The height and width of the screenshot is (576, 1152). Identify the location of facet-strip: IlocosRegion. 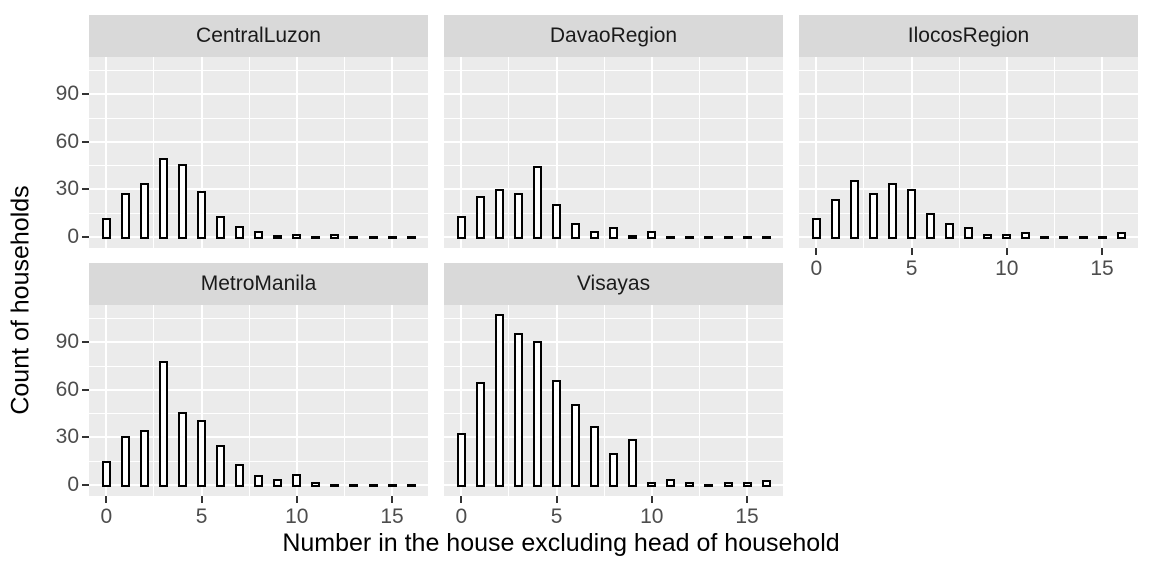
(968, 36).